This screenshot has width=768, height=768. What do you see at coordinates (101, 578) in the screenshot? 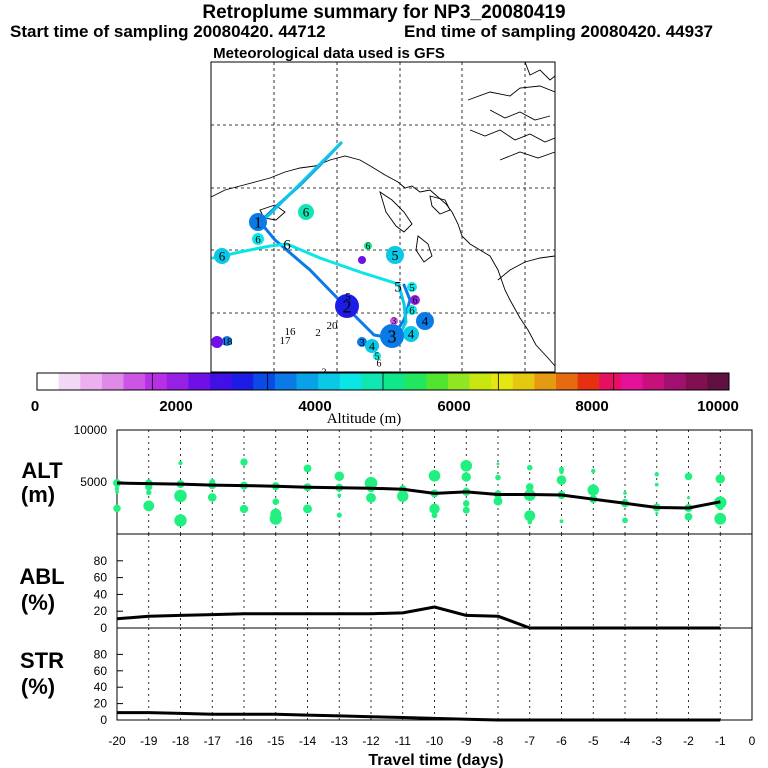
I see `y-tick-label: 60` at bounding box center [101, 578].